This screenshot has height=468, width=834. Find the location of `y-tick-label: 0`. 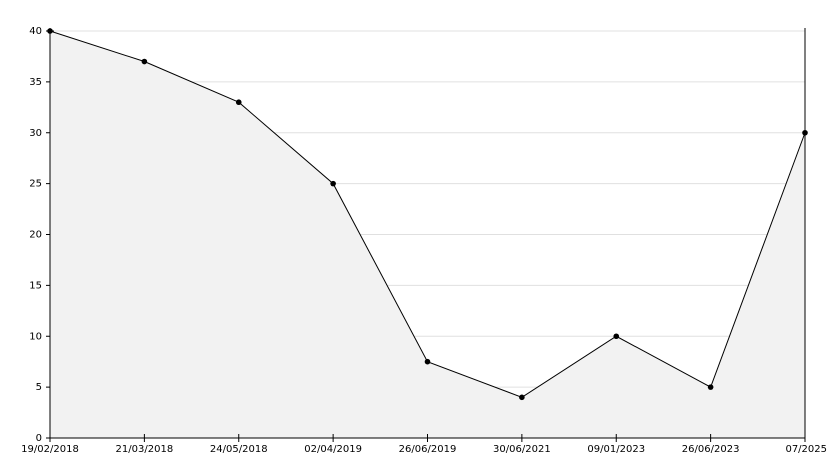

y-tick-label: 0 is located at coordinates (39, 438).